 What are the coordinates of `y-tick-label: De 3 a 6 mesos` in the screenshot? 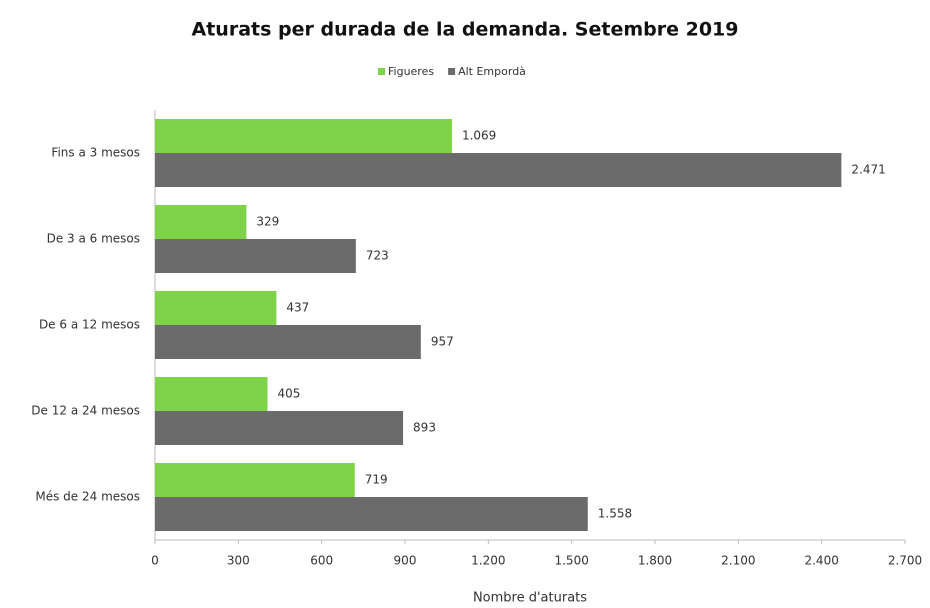 It's located at (93, 239).